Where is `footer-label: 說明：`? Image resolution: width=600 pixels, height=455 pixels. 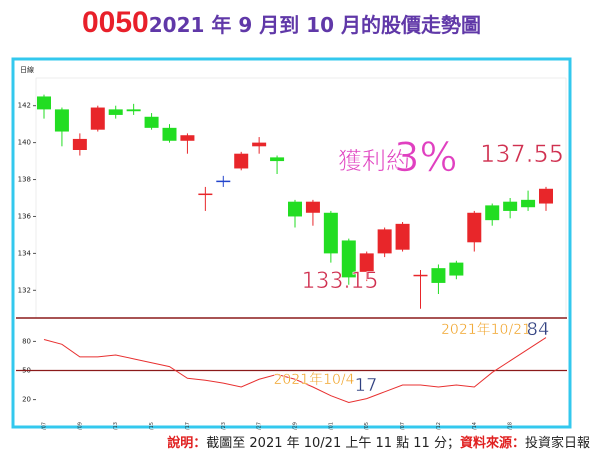 footer-label: 說明： is located at coordinates (187, 443).